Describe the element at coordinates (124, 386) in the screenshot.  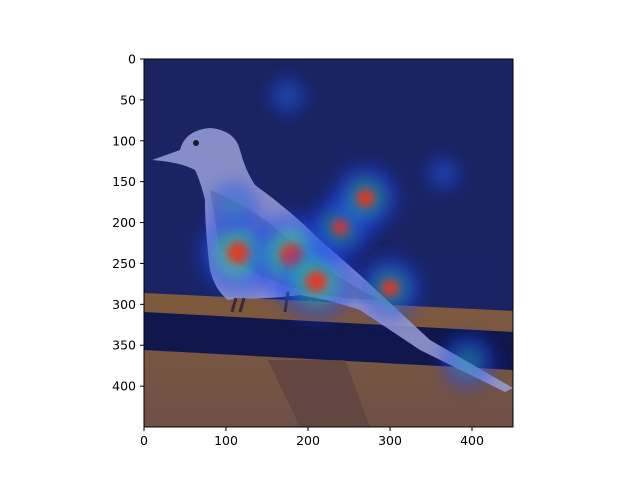
I see `y-tick-label: 400` at that location.